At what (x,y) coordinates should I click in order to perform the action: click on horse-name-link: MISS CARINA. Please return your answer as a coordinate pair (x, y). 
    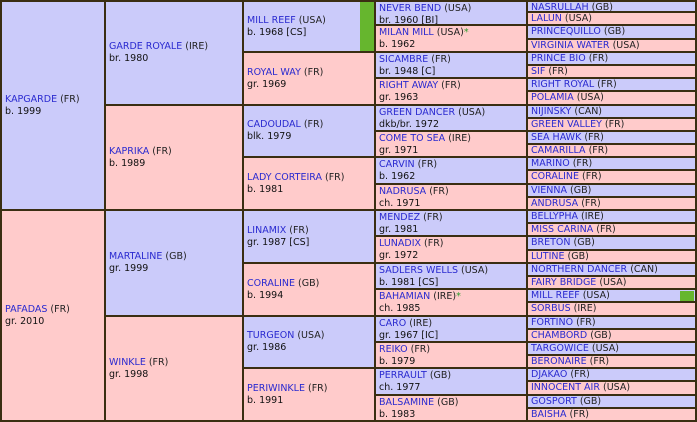
    Looking at the image, I should click on (562, 229).